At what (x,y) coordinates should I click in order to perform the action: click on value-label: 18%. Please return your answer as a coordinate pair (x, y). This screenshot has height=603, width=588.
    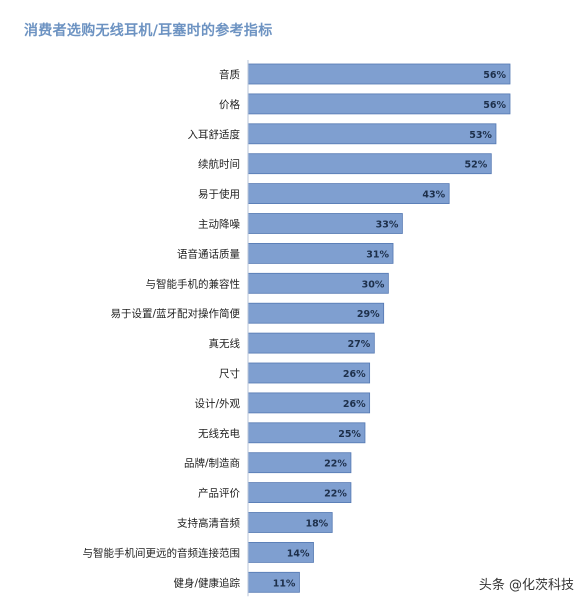
    Looking at the image, I should click on (316, 524).